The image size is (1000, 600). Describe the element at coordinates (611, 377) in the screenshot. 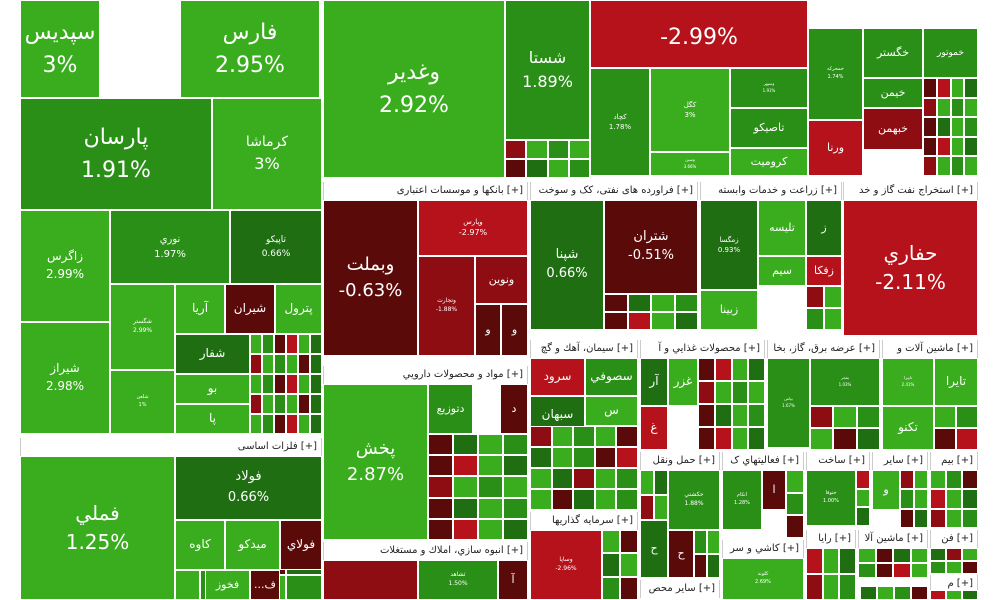

I see `stock-tile: سصوفي` at that location.